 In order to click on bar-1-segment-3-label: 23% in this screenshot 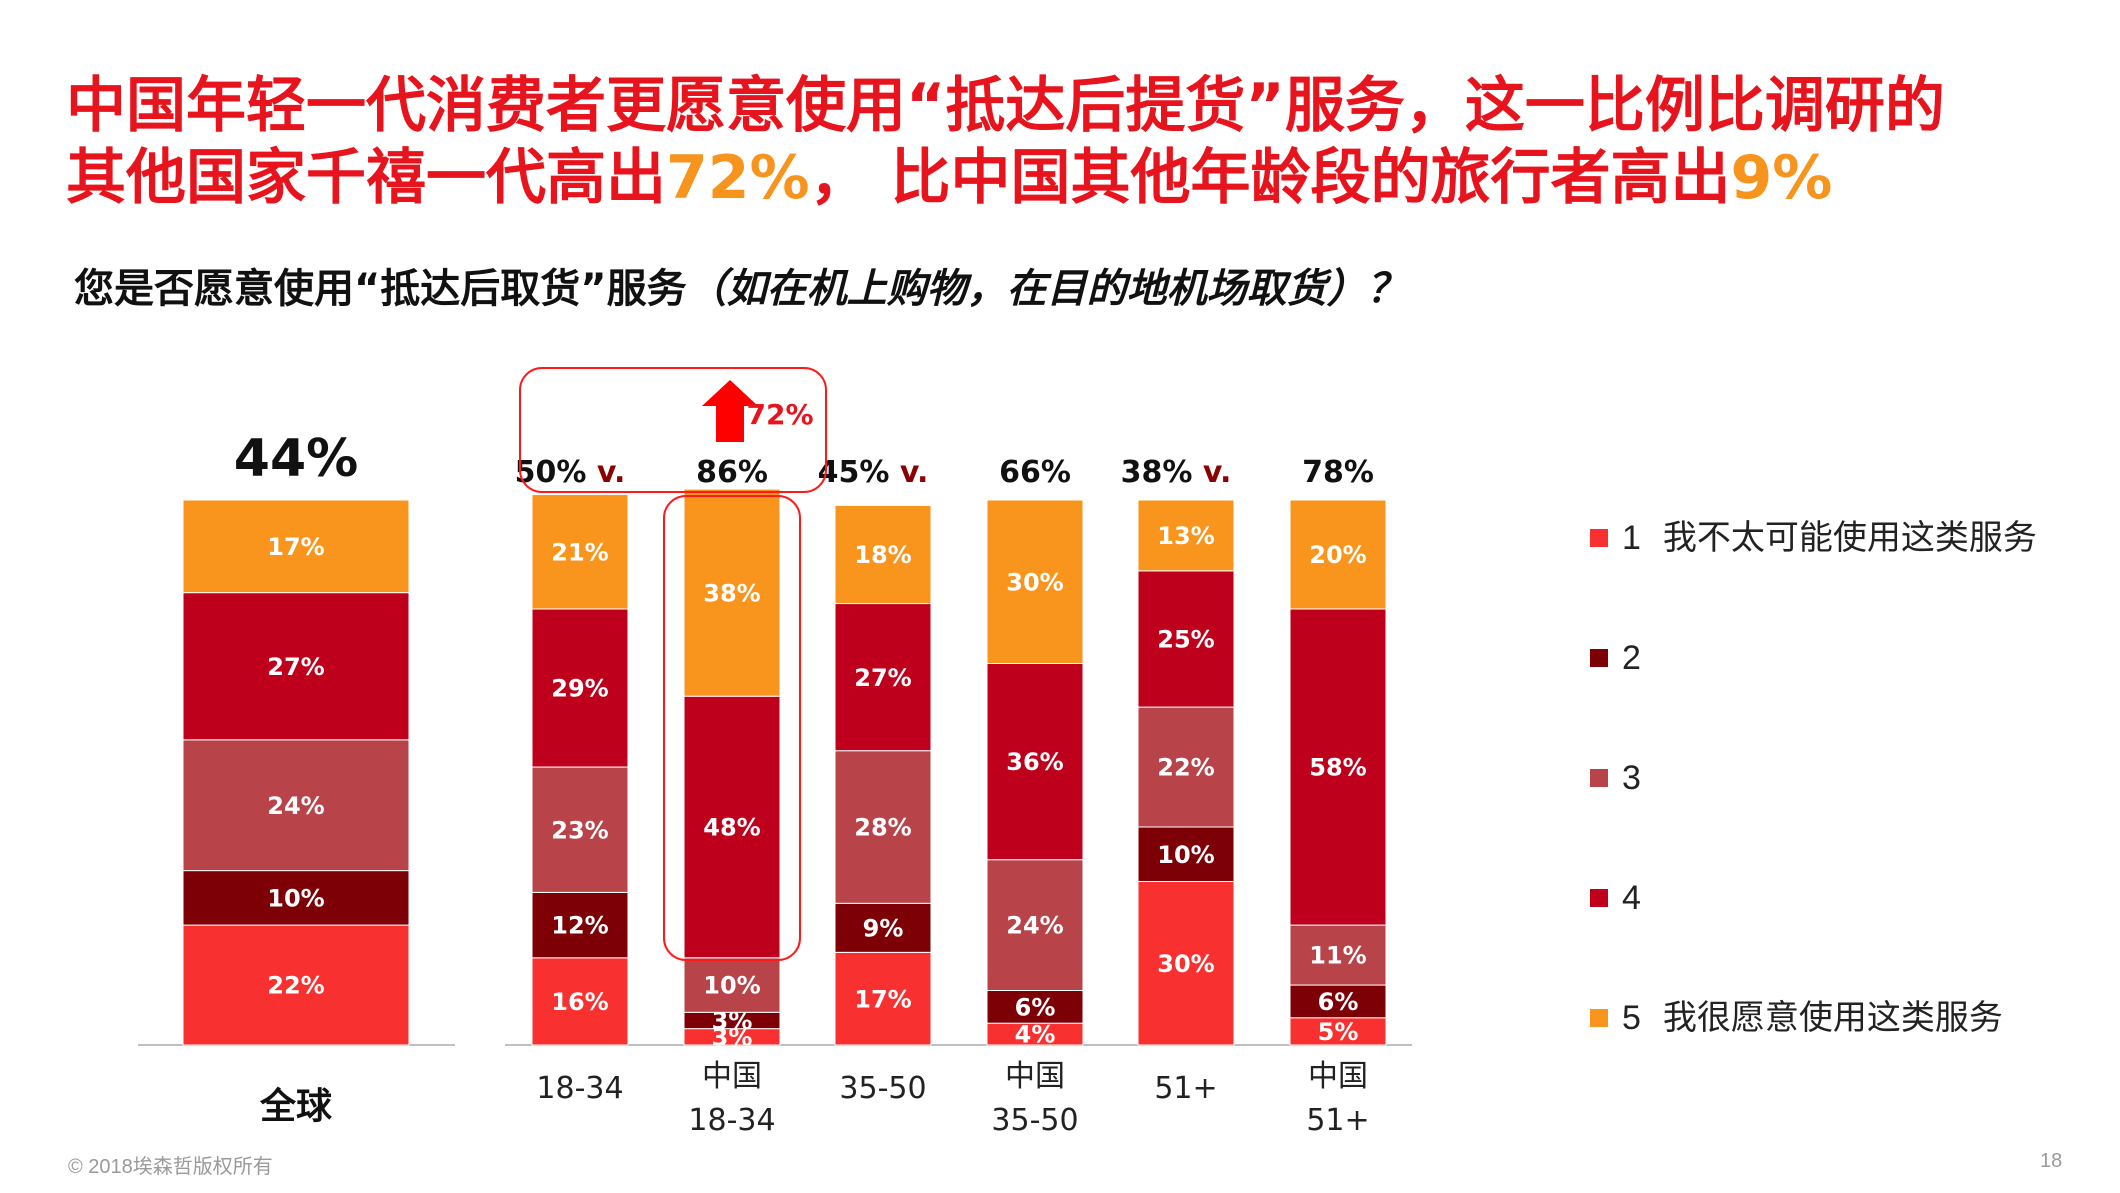, I will do `click(579, 830)`.